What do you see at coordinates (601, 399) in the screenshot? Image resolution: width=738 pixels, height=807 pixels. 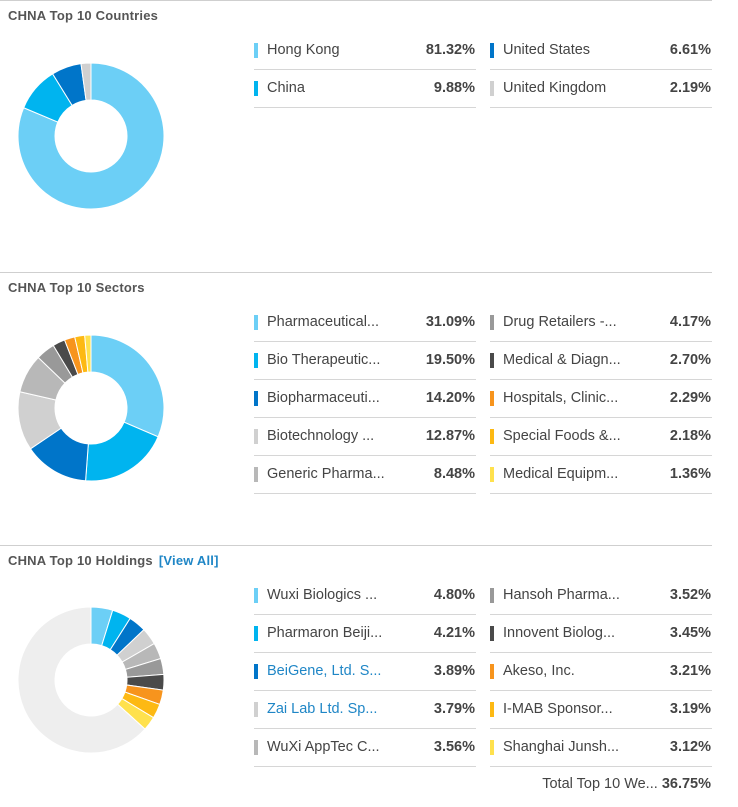 I see `legend-row: Hospitals, Clinic... 2.29%` at bounding box center [601, 399].